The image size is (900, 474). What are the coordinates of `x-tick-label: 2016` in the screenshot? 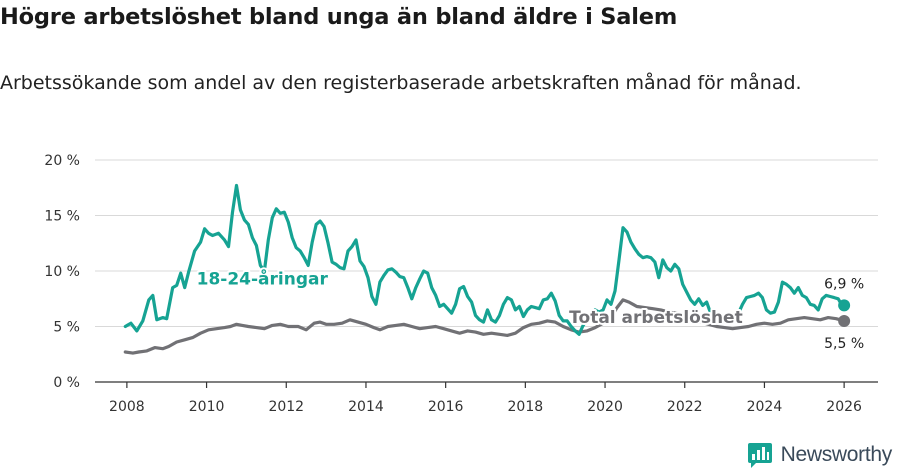 It's located at (446, 407).